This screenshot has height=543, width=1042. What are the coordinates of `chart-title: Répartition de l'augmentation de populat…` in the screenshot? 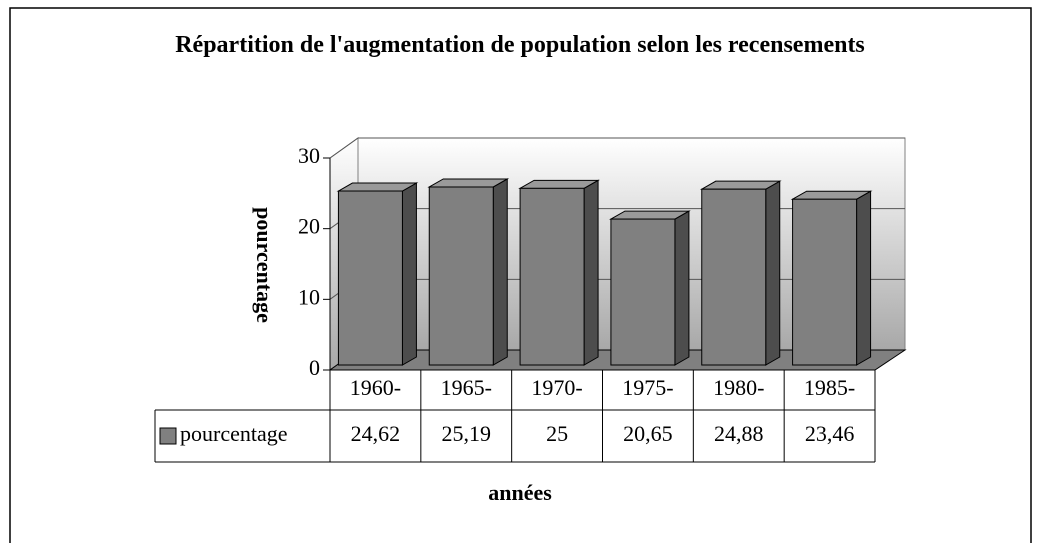 It's located at (520, 45).